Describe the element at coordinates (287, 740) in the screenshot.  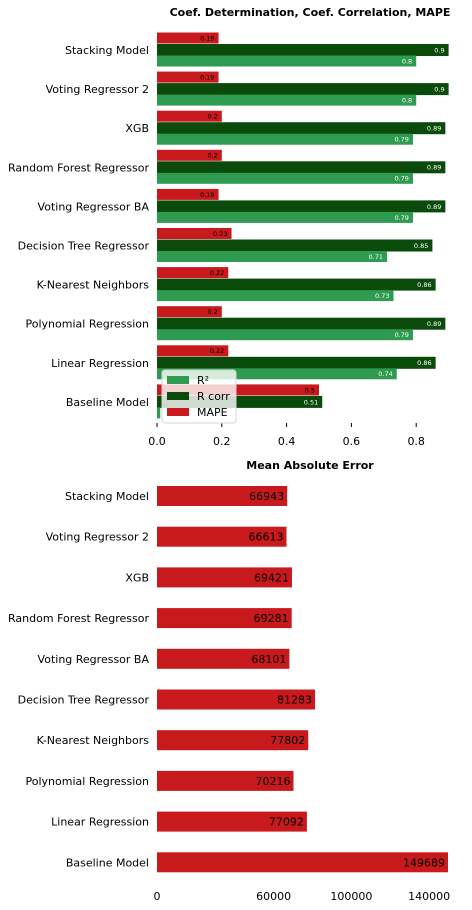
I see `data-label: 77802` at that location.